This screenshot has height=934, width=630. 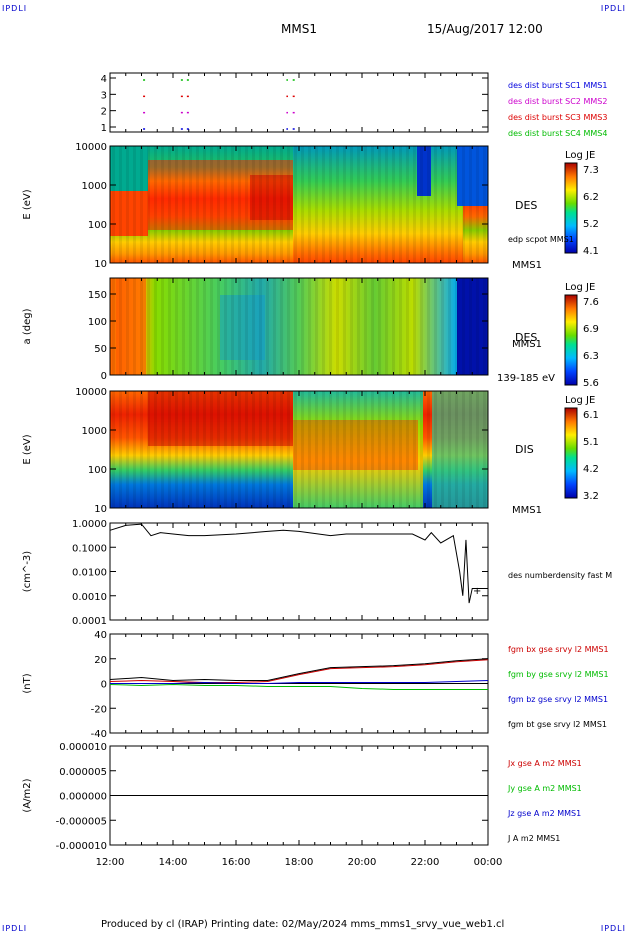 What do you see at coordinates (91, 392) in the screenshot?
I see `dis-energy-y-tick-label: 10000` at bounding box center [91, 392].